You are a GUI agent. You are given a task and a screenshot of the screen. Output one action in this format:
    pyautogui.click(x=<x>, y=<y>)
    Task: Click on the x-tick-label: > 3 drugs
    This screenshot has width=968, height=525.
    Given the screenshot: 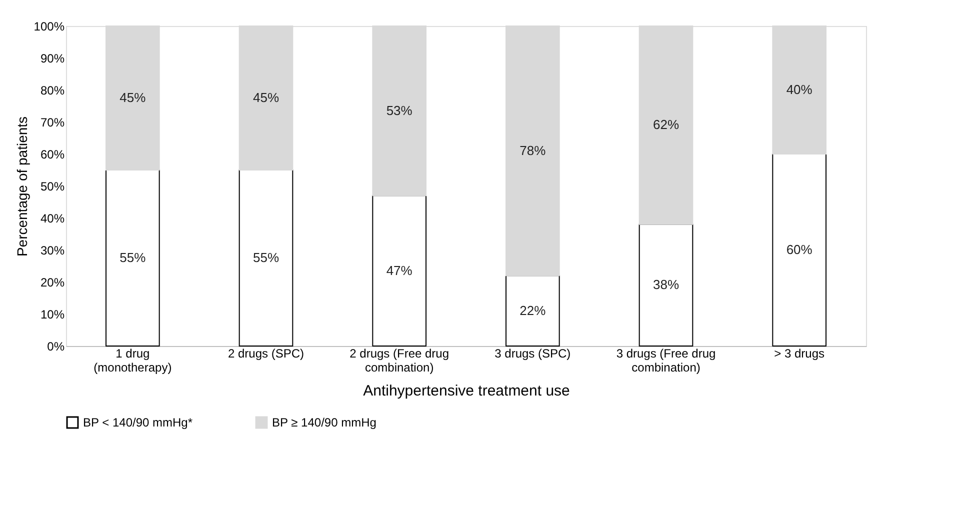 What is the action you would take?
    pyautogui.click(x=799, y=353)
    